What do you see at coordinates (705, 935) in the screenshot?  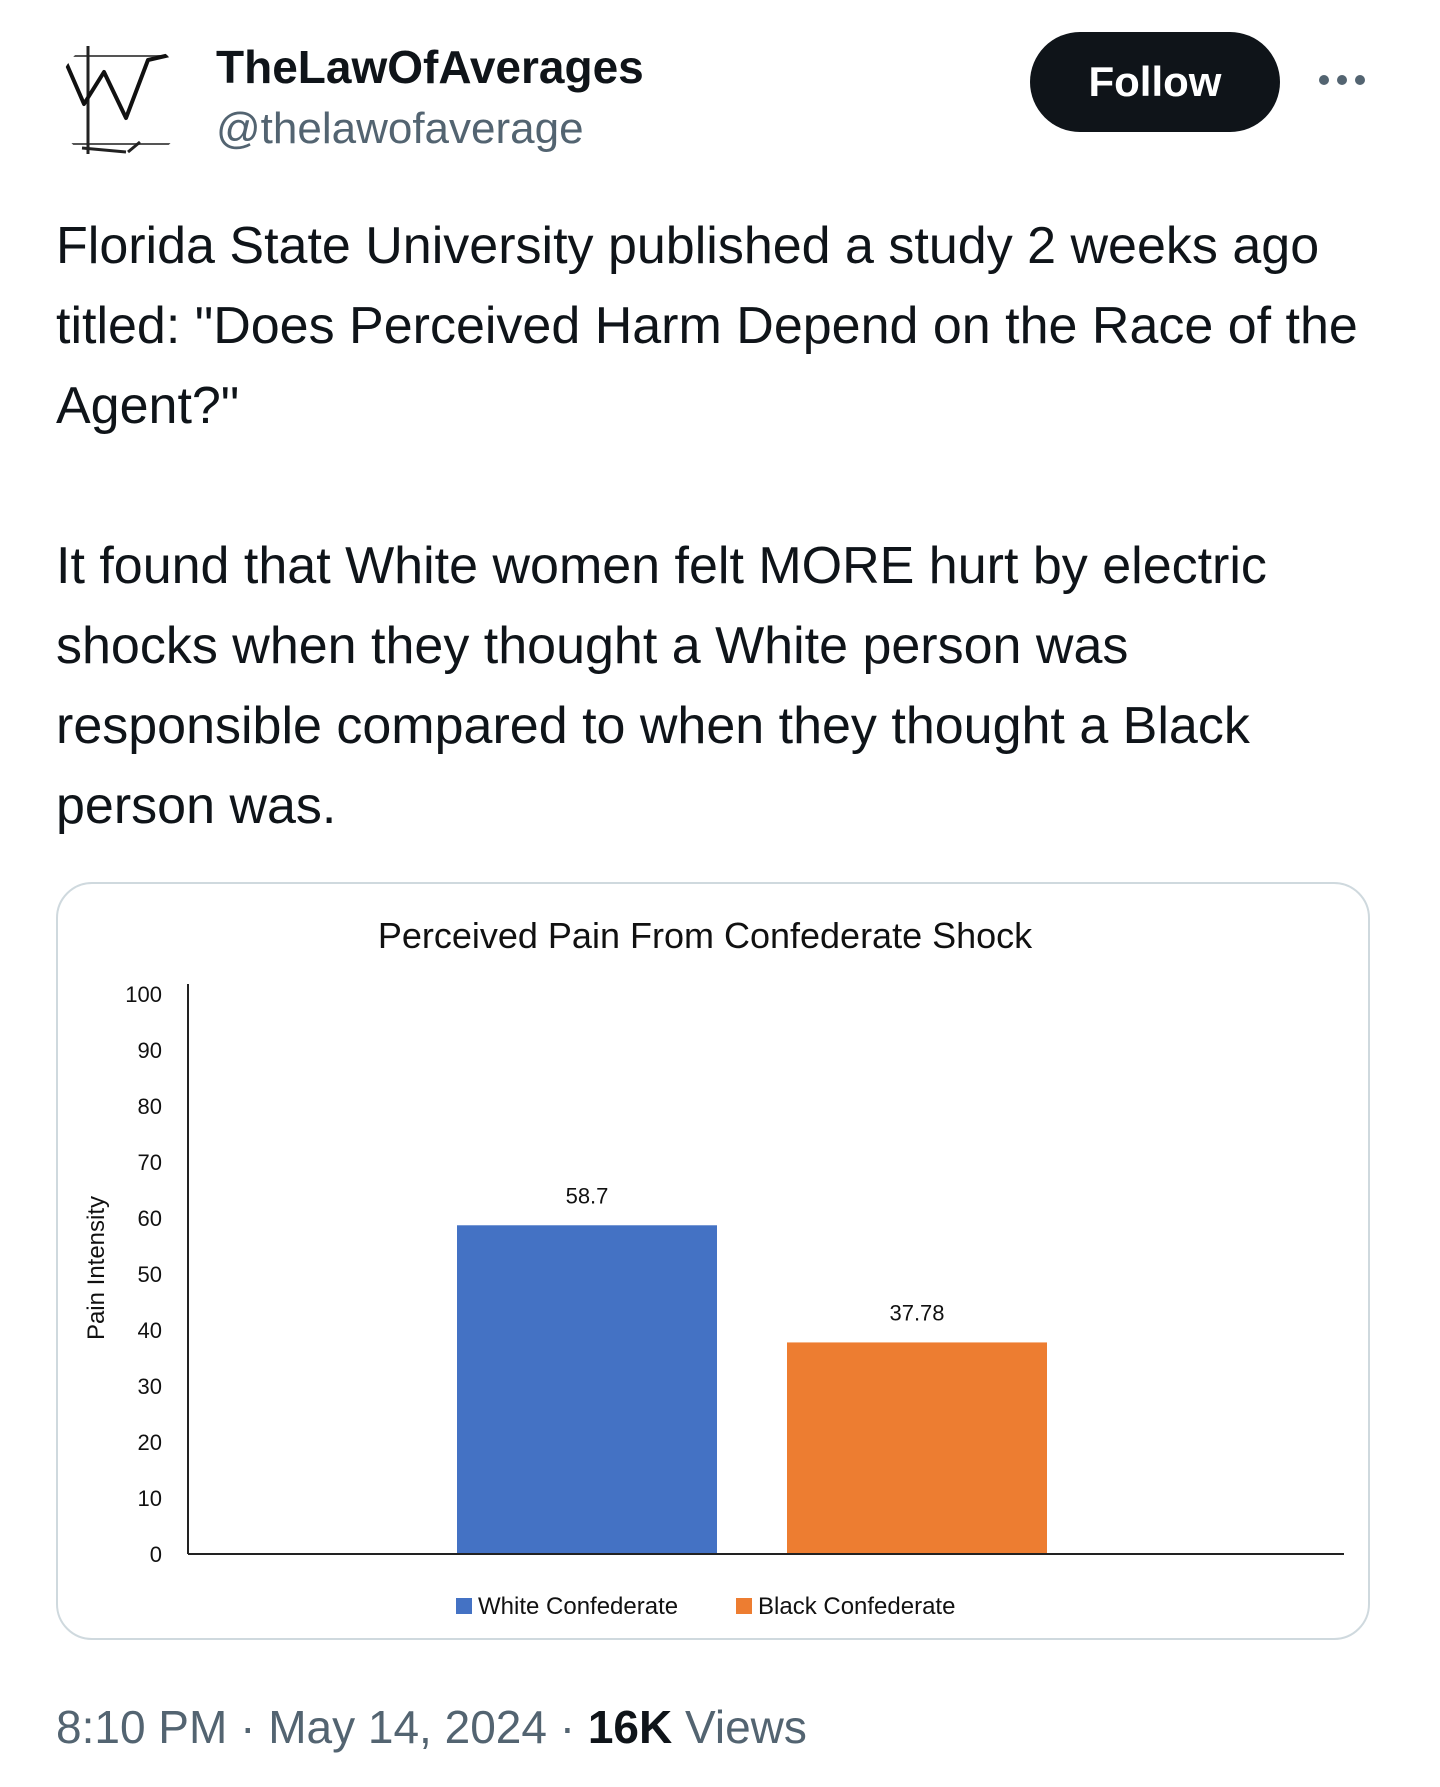 I see `chart-title: Perceived Pain From Confederate Shock` at bounding box center [705, 935].